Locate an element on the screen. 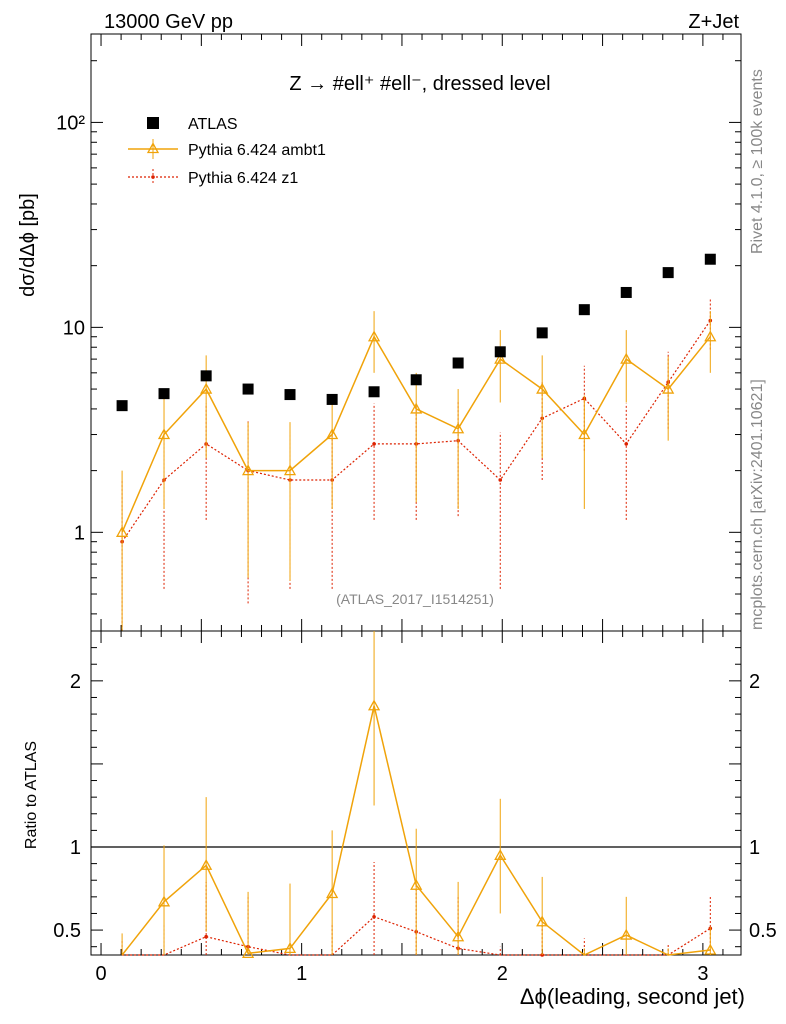  rivet-label: Rivet 4.1.0, ≥ 100k events is located at coordinates (757, 161).